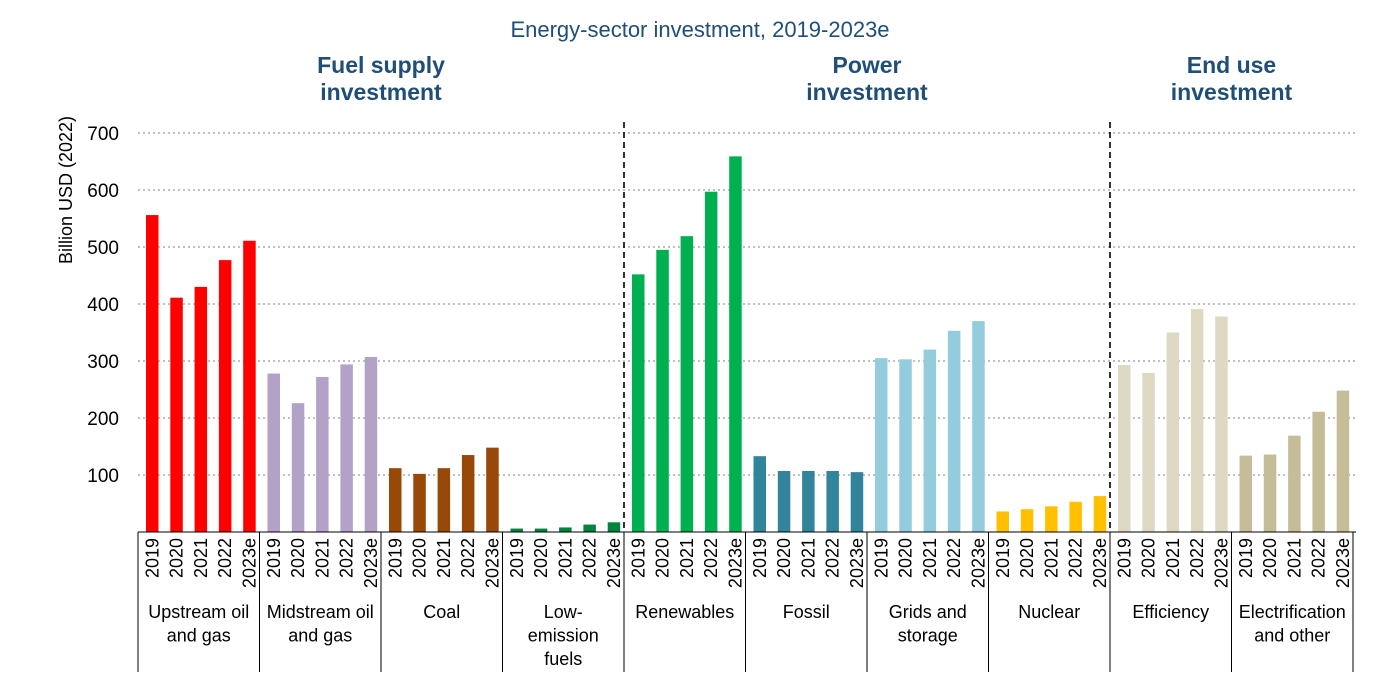  I want to click on y-tick-label: 600, so click(103, 191).